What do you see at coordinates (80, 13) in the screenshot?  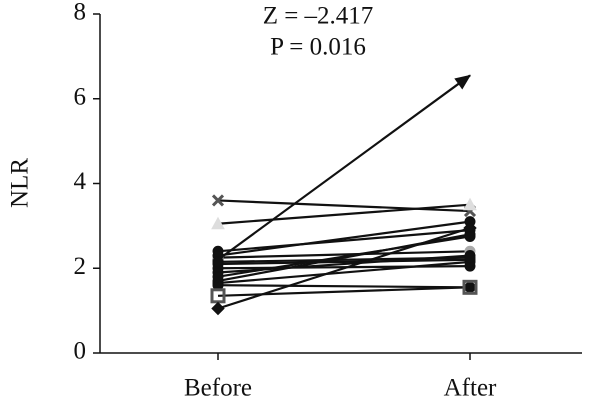 I see `y-tick-label: 8` at bounding box center [80, 13].